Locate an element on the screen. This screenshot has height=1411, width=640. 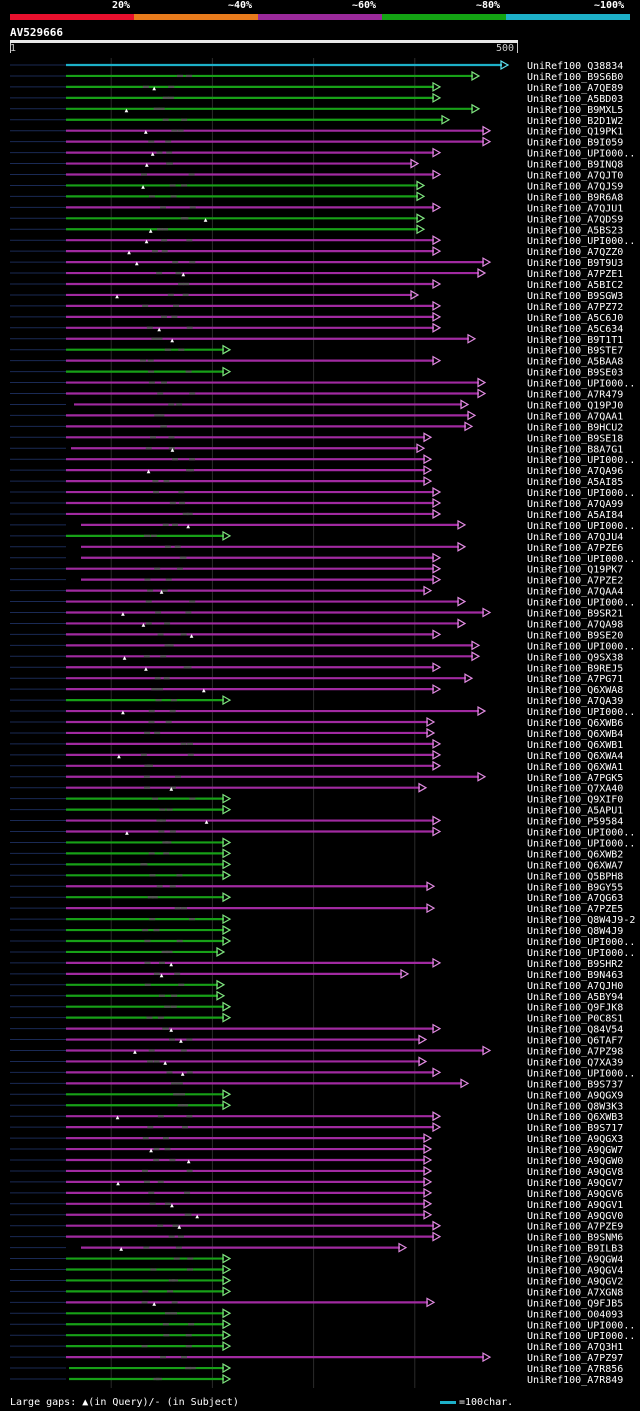
hit-row: ▲ UniRef100_A7QAA4 is located at coordinates (316, 591).